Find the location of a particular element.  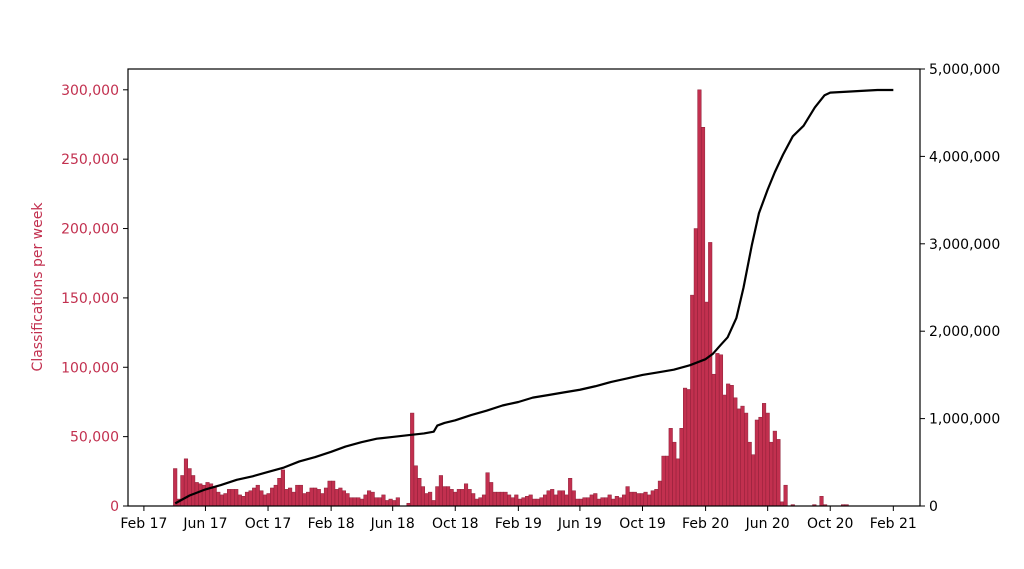

y-left-tick-label: 300,000 is located at coordinates (90, 91).